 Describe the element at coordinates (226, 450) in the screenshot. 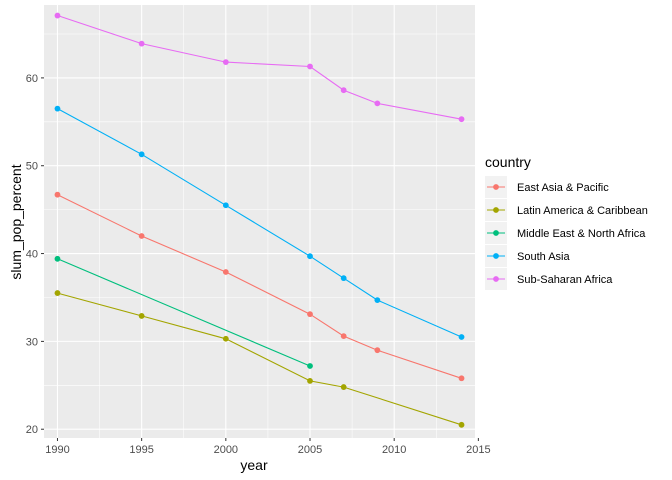

I see `x-tick-label: 2000` at that location.